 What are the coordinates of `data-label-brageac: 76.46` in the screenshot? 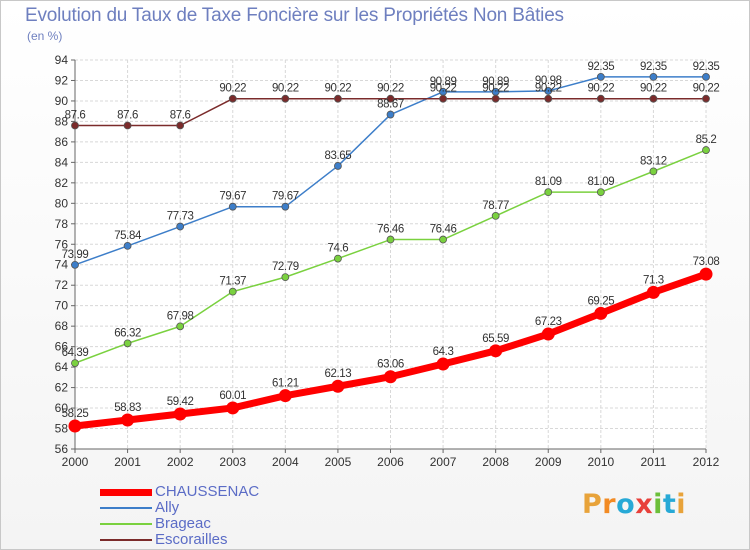 It's located at (390, 230).